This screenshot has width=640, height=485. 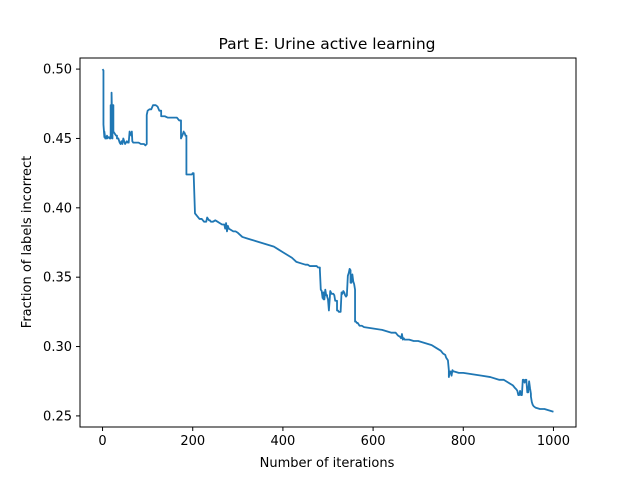 What do you see at coordinates (57, 416) in the screenshot?
I see `y-tick-label: 0.25` at bounding box center [57, 416].